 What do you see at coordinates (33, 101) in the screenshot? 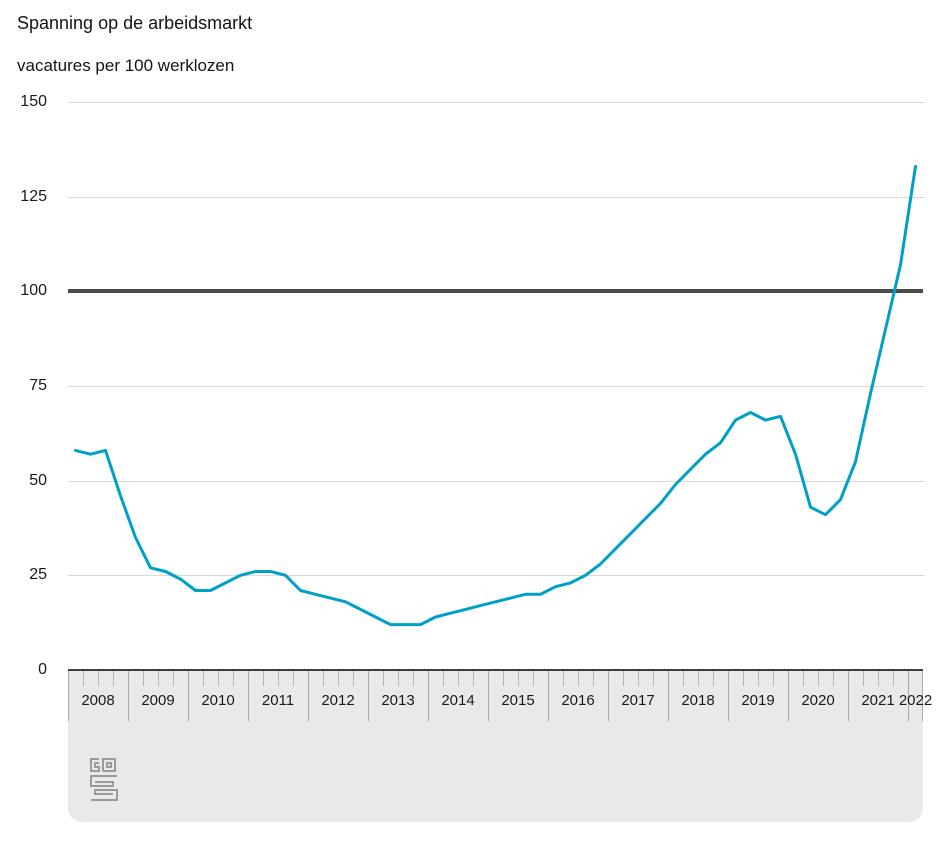
I see `y-axis-label: 150` at bounding box center [33, 101].